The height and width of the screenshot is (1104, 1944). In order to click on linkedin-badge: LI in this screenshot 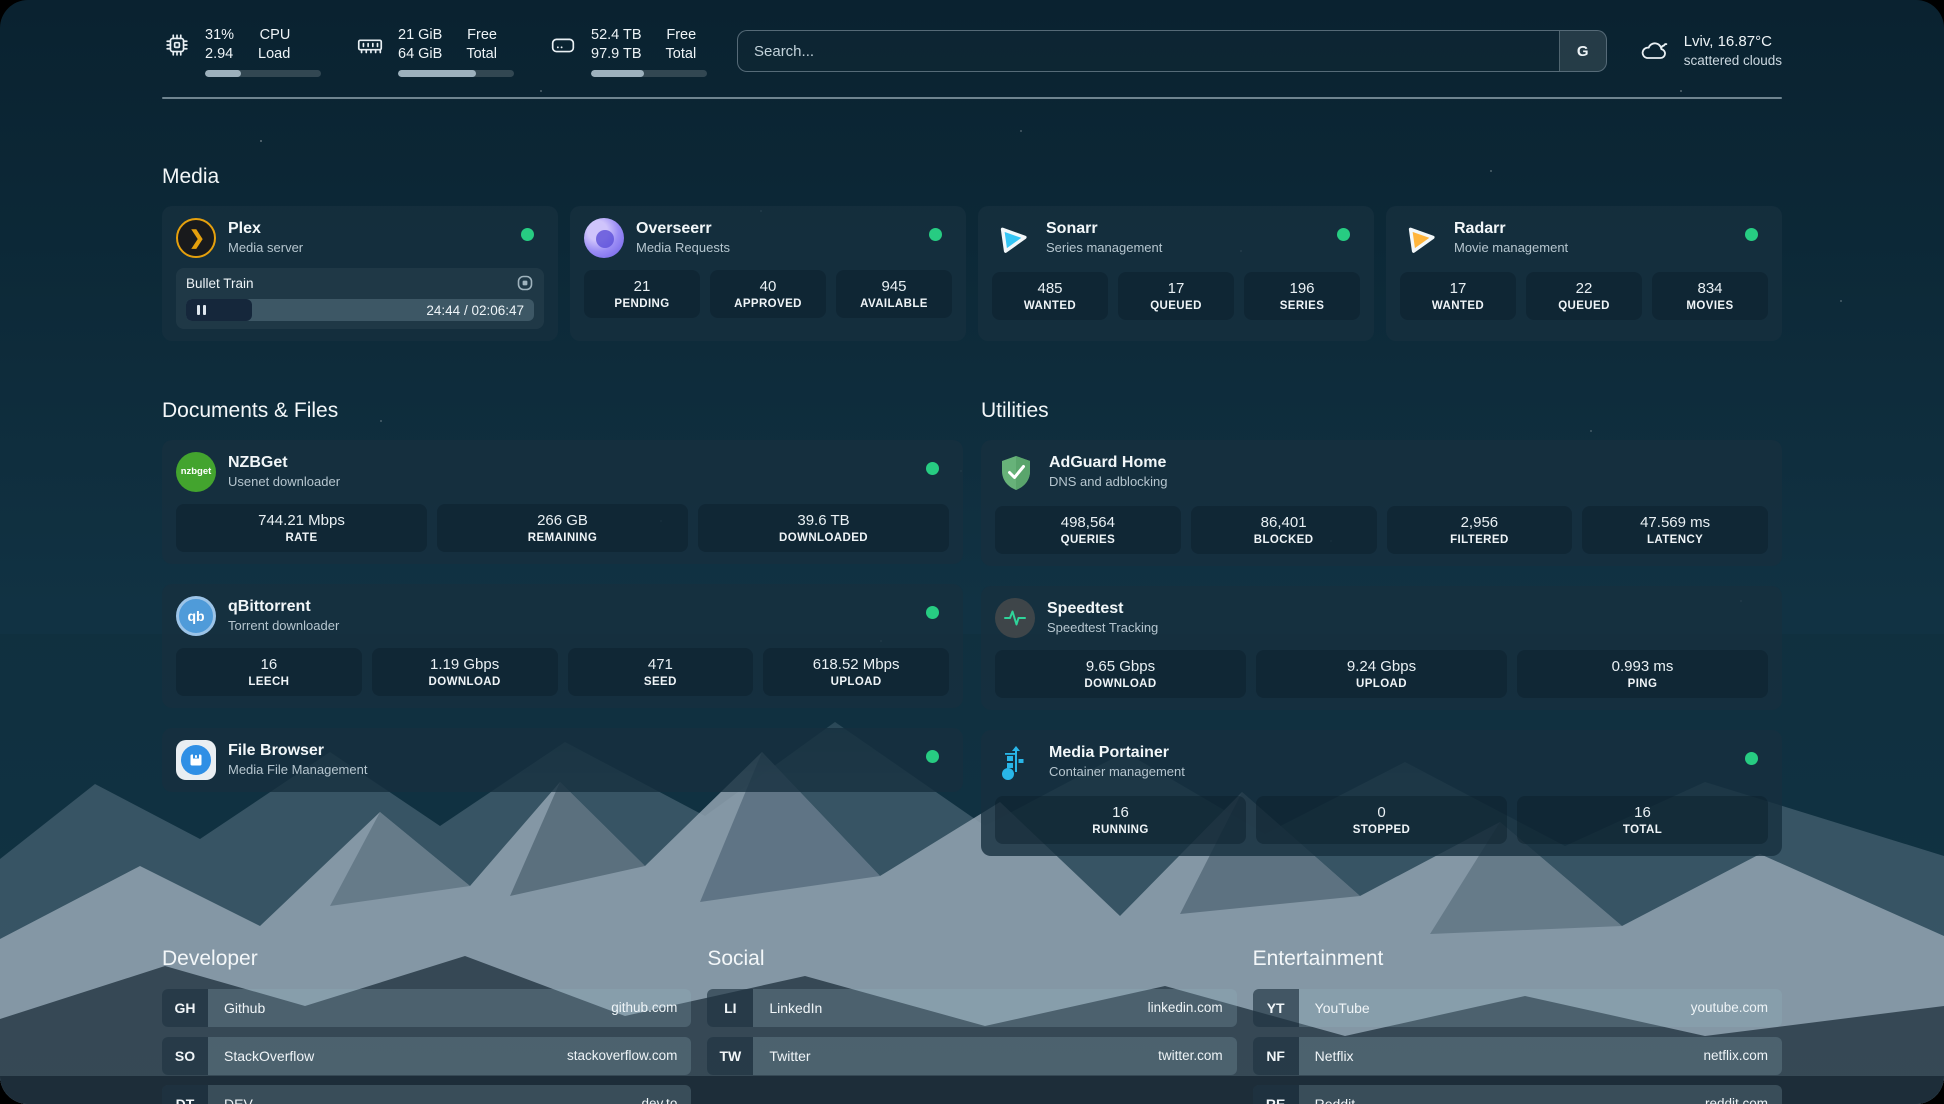, I will do `click(730, 1007)`.